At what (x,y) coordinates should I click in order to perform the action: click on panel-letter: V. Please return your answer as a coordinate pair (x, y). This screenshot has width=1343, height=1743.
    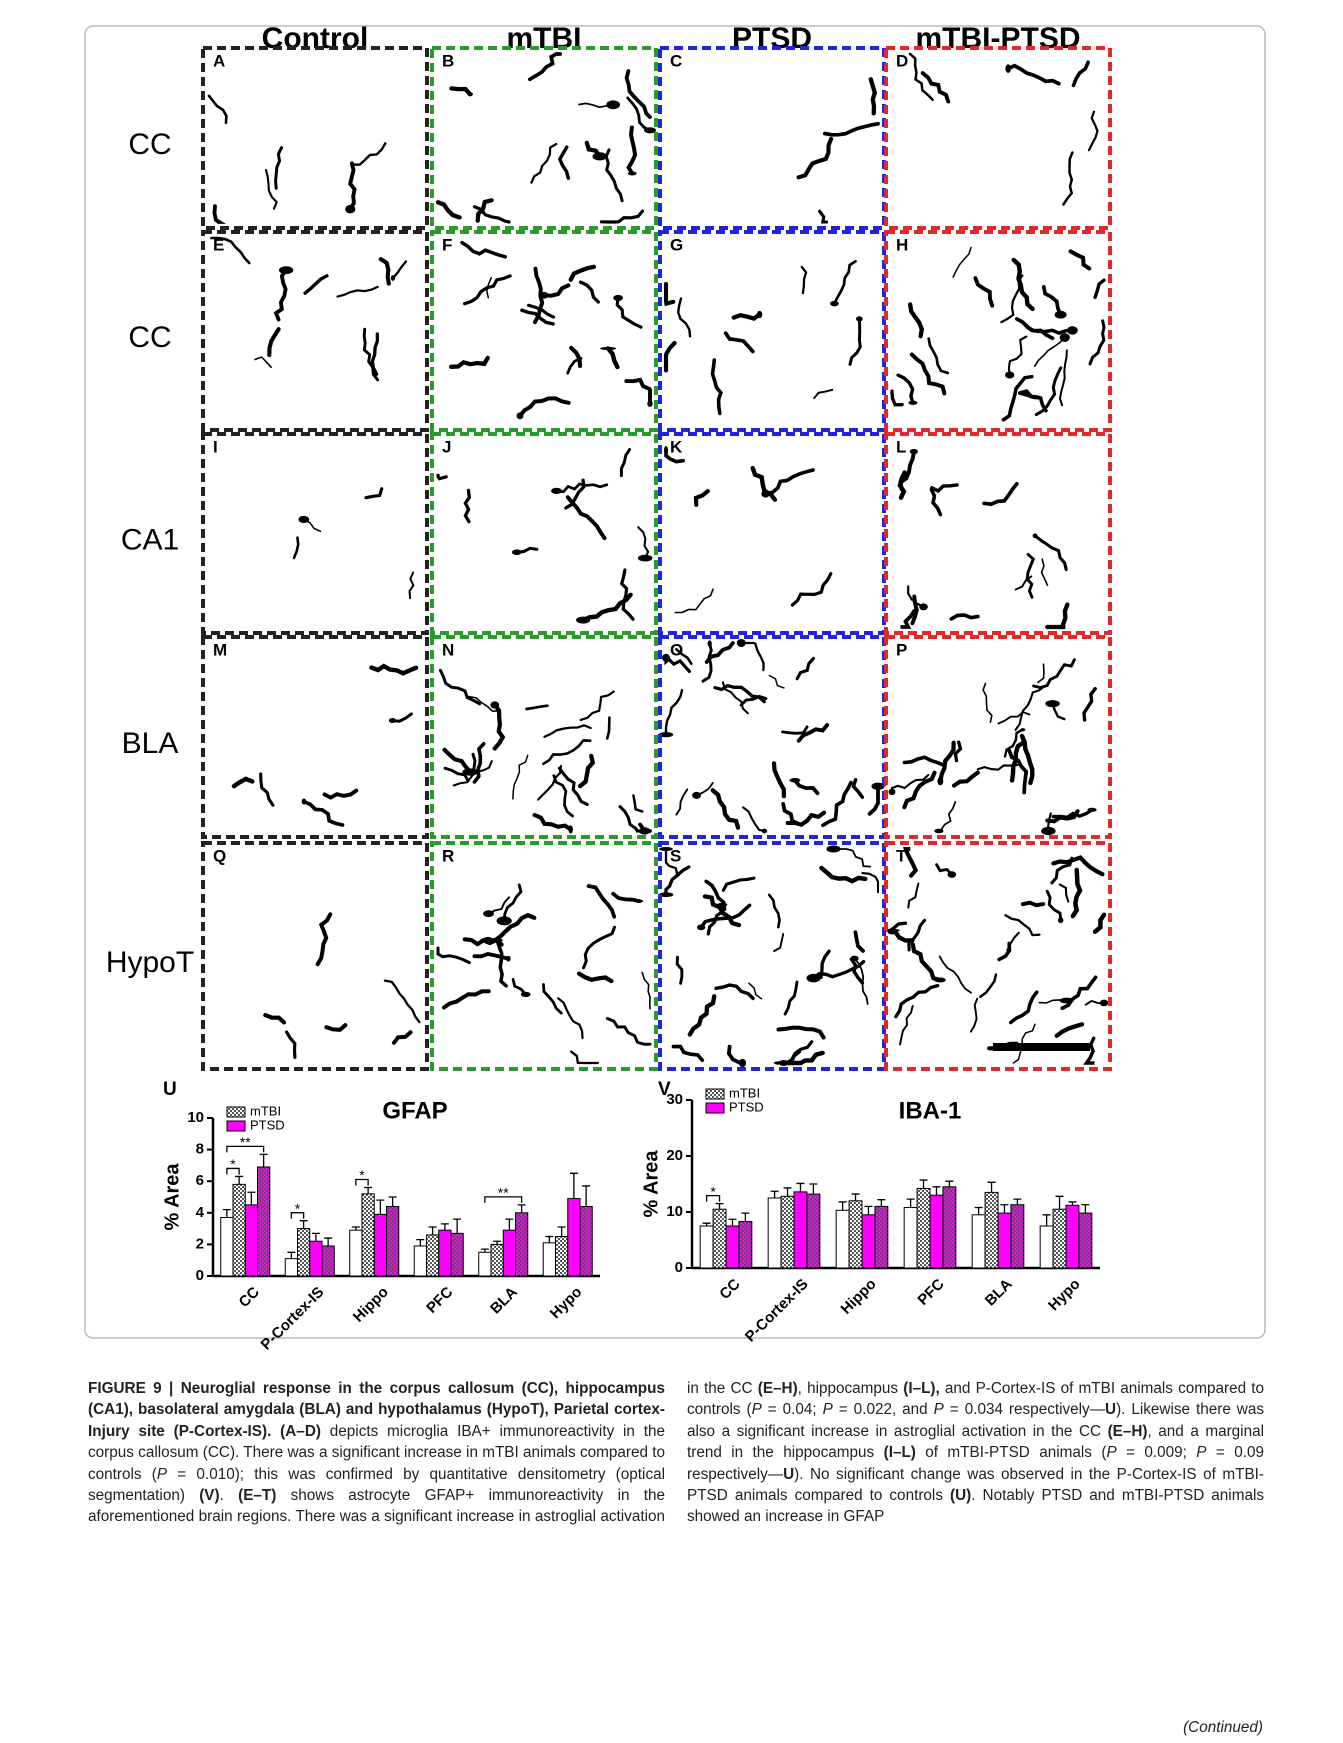
    Looking at the image, I should click on (664, 1089).